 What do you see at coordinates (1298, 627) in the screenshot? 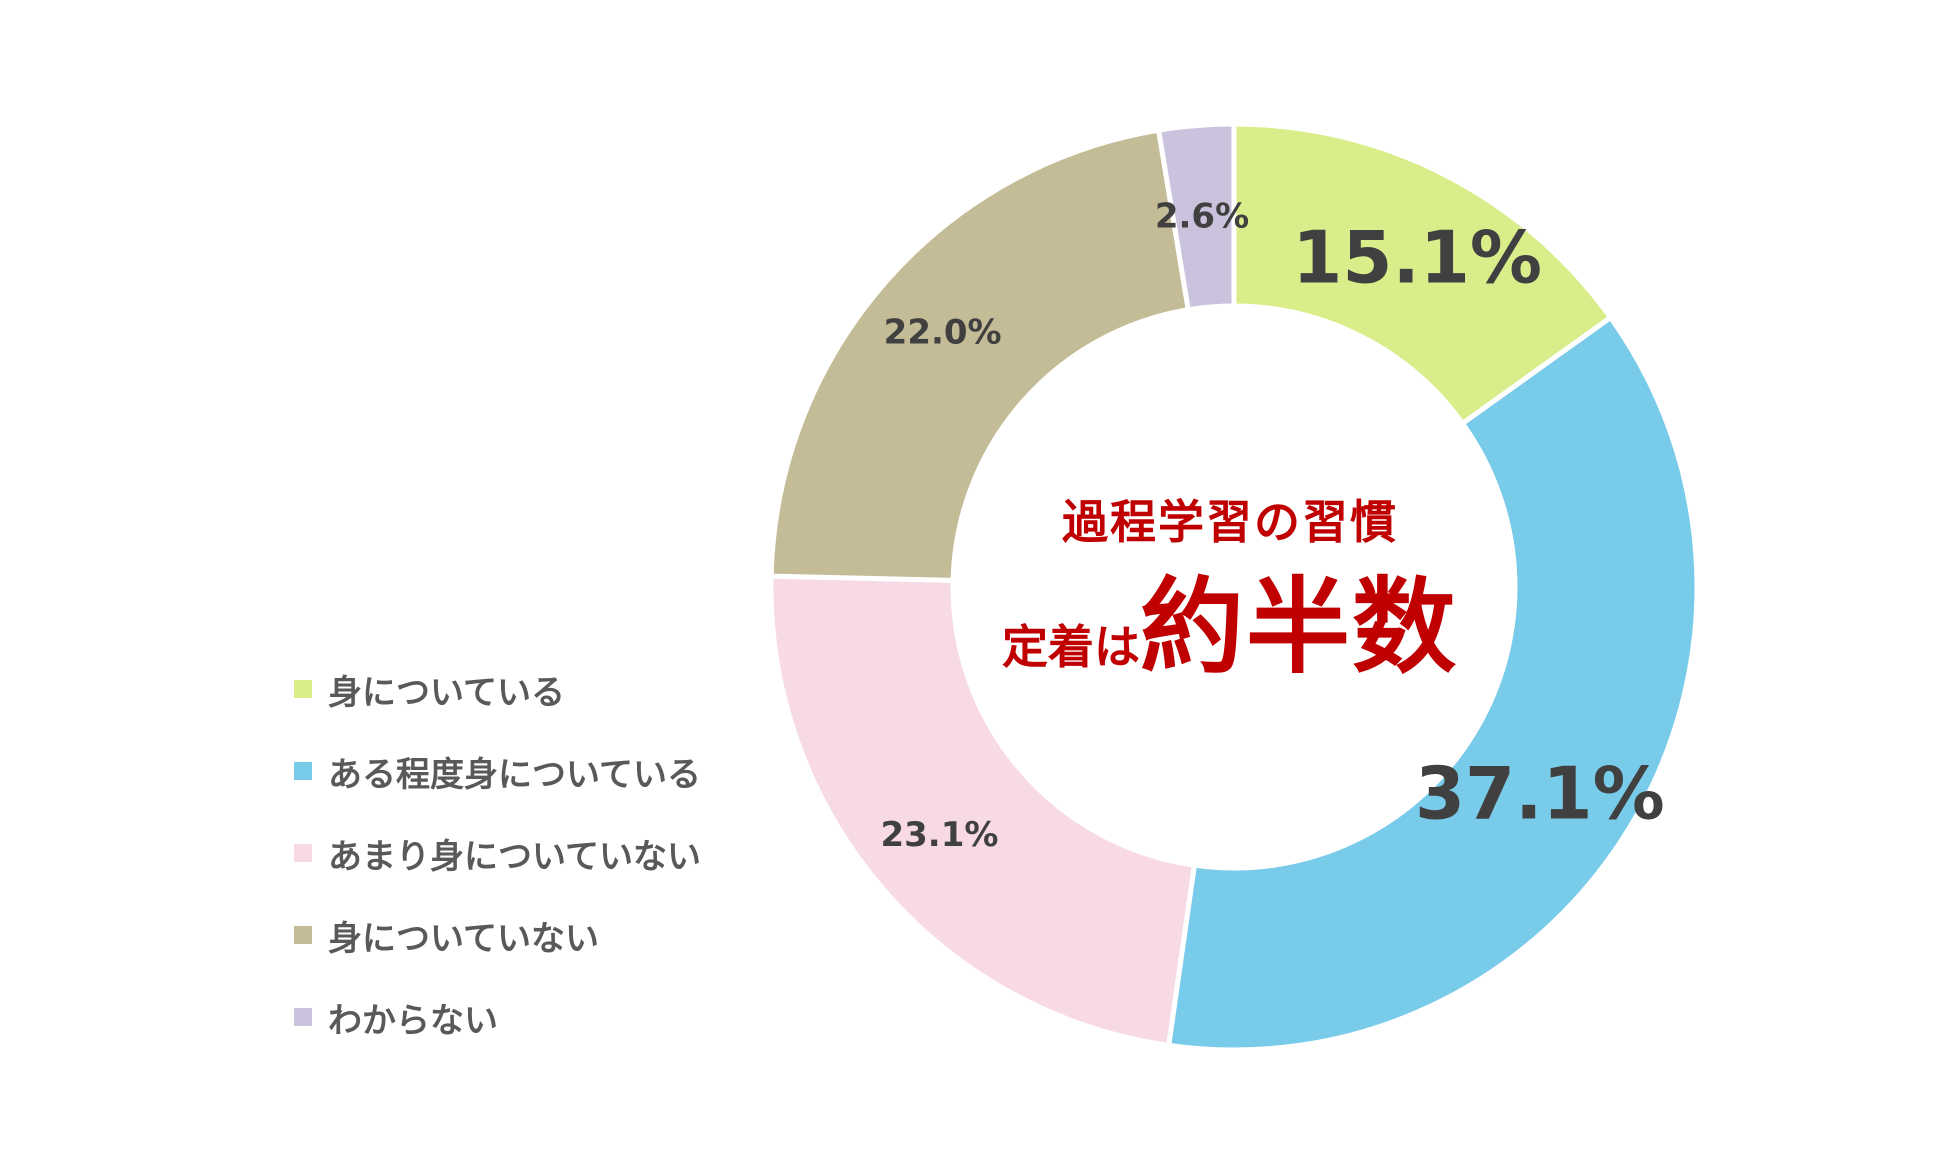
I see `center-subtitle-emphasis: 約半数` at bounding box center [1298, 627].